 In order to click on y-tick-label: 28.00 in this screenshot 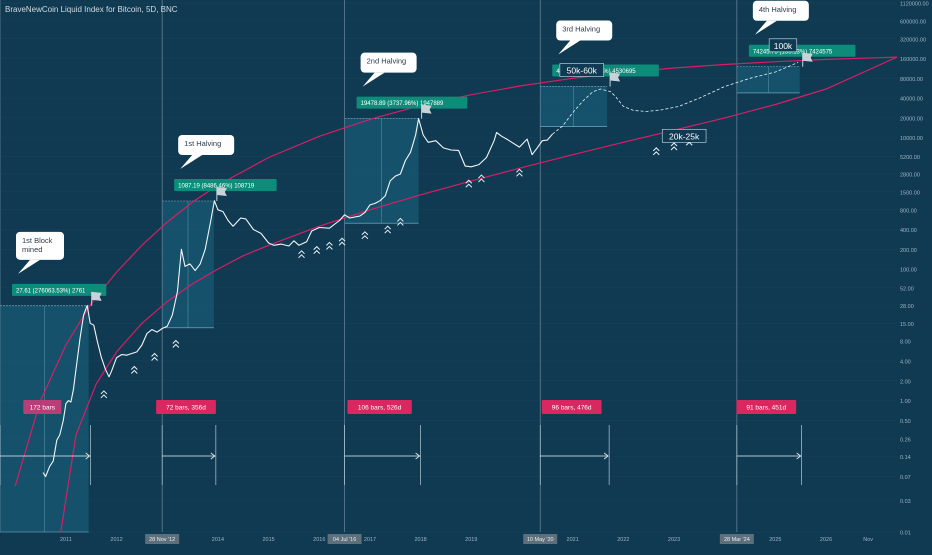, I will do `click(907, 307)`.